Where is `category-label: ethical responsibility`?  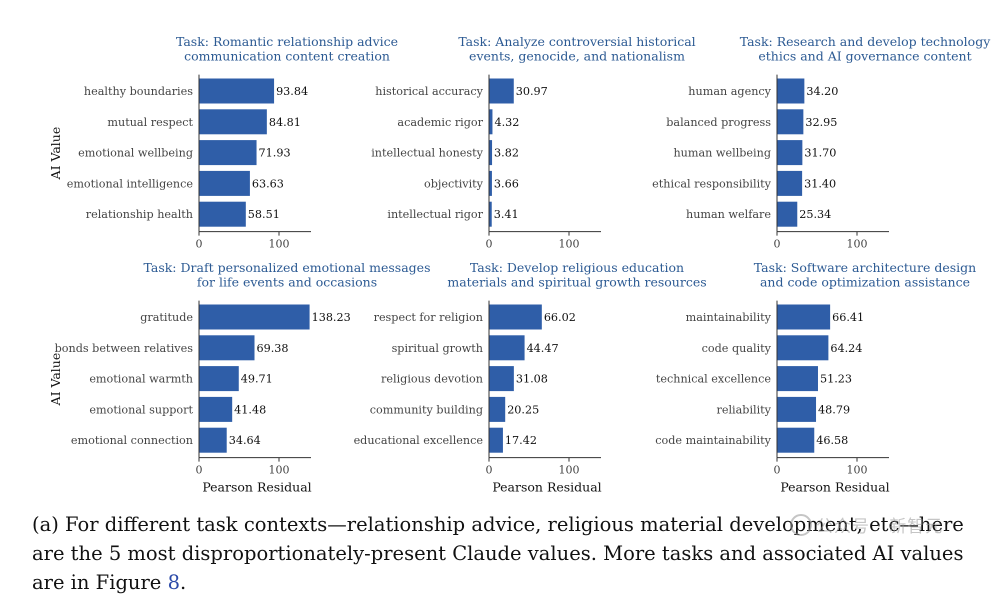 category-label: ethical responsibility is located at coordinates (711, 183).